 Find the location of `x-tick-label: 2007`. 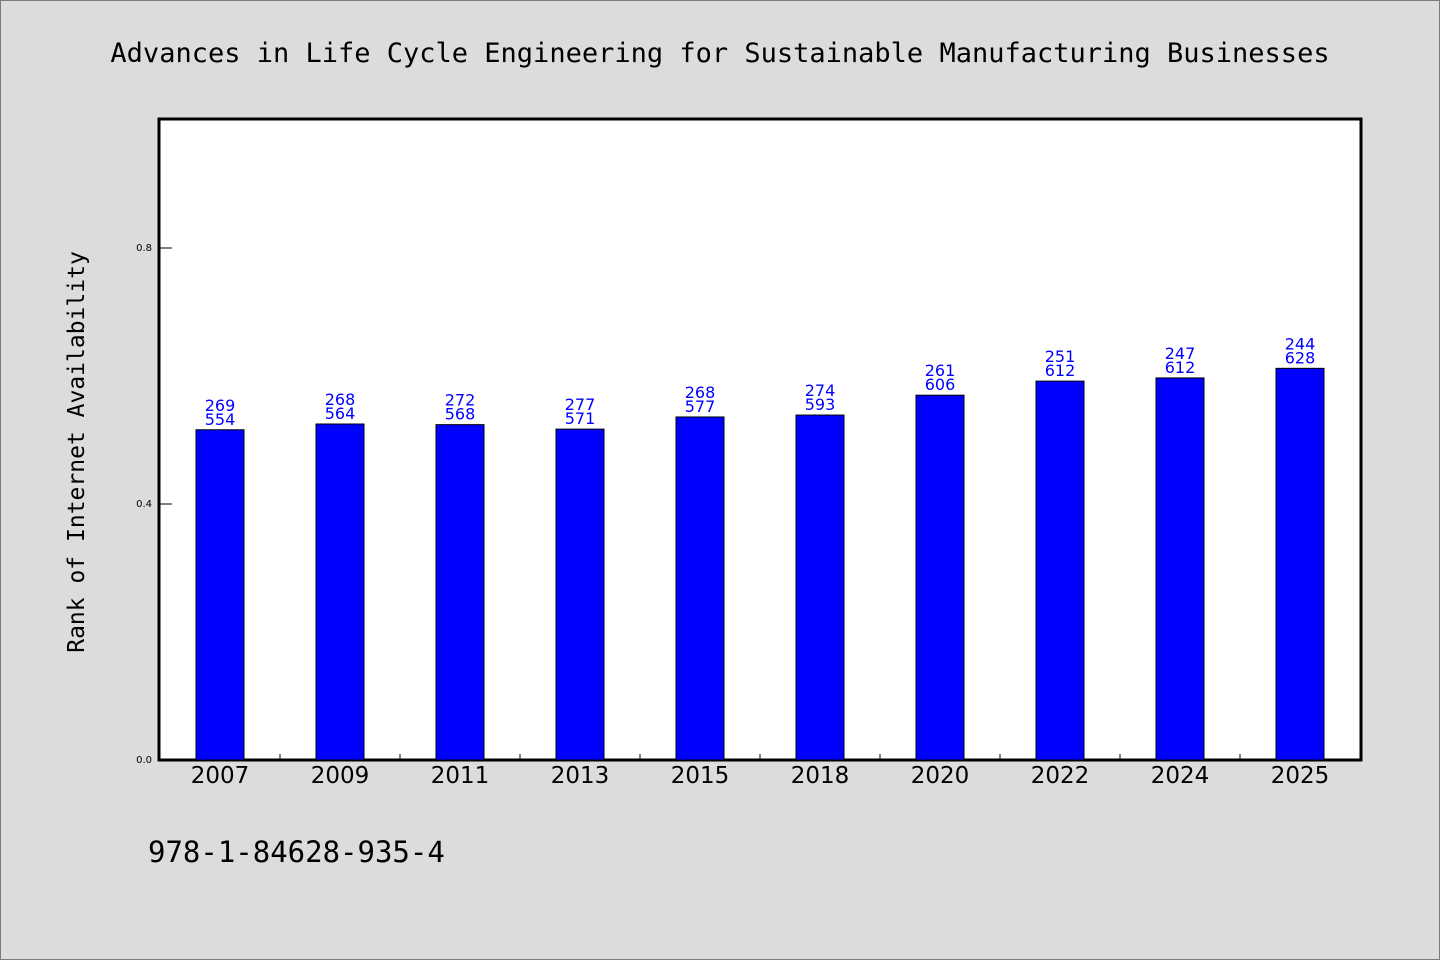

x-tick-label: 2007 is located at coordinates (220, 776).